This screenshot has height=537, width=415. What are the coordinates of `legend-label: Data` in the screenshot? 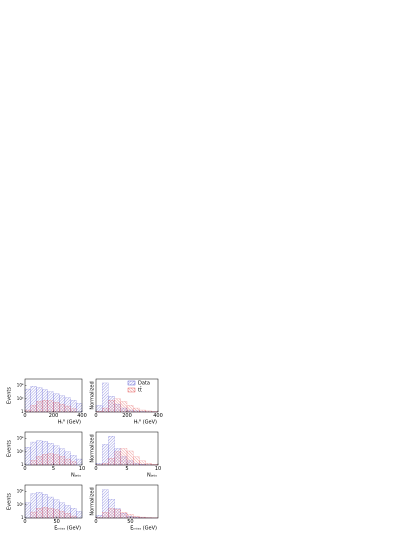 It's located at (144, 384).